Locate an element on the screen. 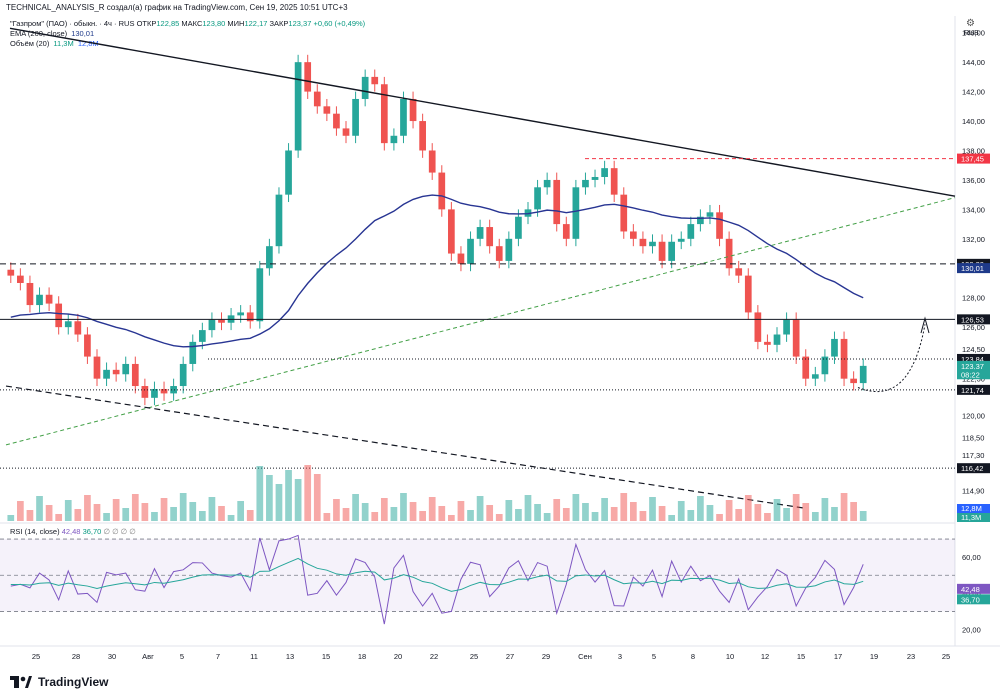 This screenshot has width=1000, height=696. support-trend-line is located at coordinates (405, 447).